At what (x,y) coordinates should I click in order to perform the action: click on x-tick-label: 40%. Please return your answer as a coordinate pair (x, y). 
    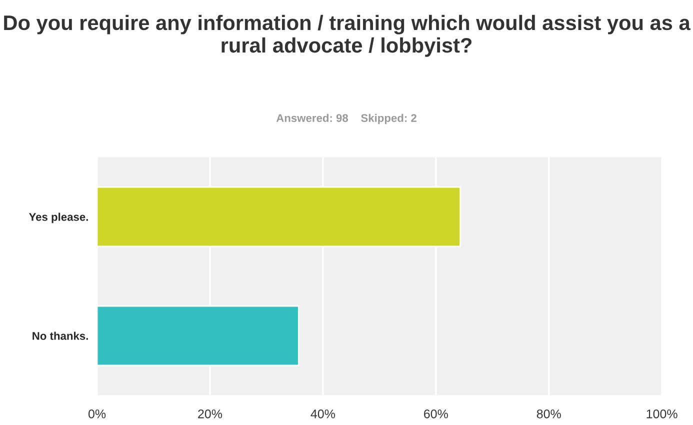
    Looking at the image, I should click on (323, 413).